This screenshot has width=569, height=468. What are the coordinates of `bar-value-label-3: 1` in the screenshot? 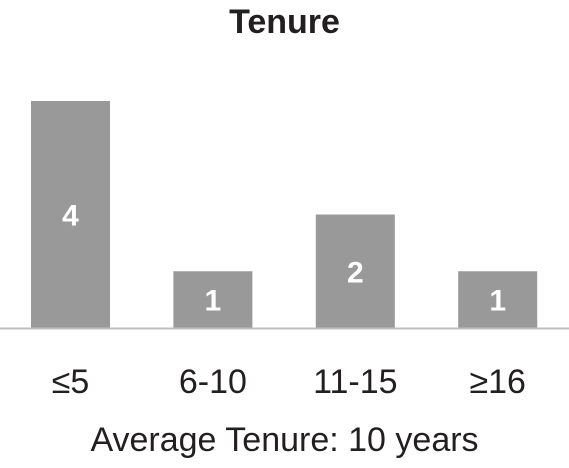 It's located at (497, 301).